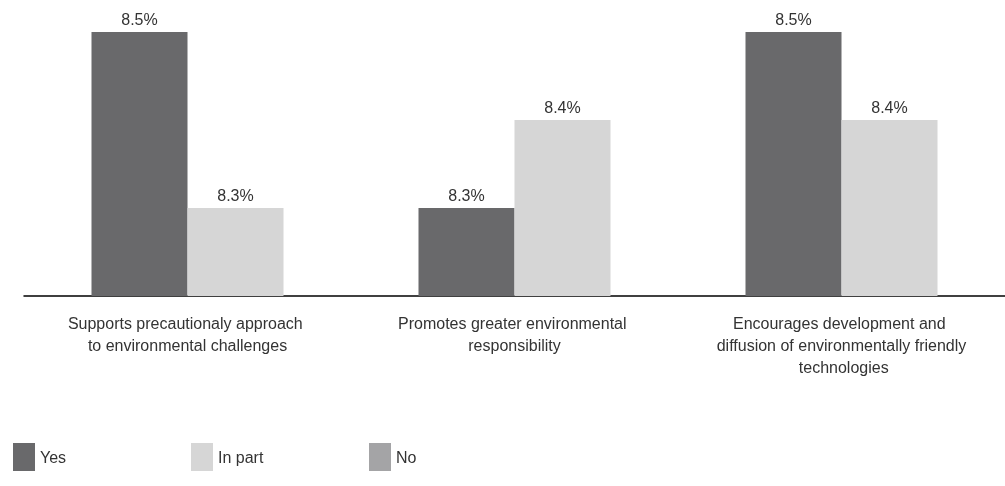 Image resolution: width=1005 pixels, height=486 pixels. What do you see at coordinates (406, 457) in the screenshot?
I see `legend-label: No` at bounding box center [406, 457].